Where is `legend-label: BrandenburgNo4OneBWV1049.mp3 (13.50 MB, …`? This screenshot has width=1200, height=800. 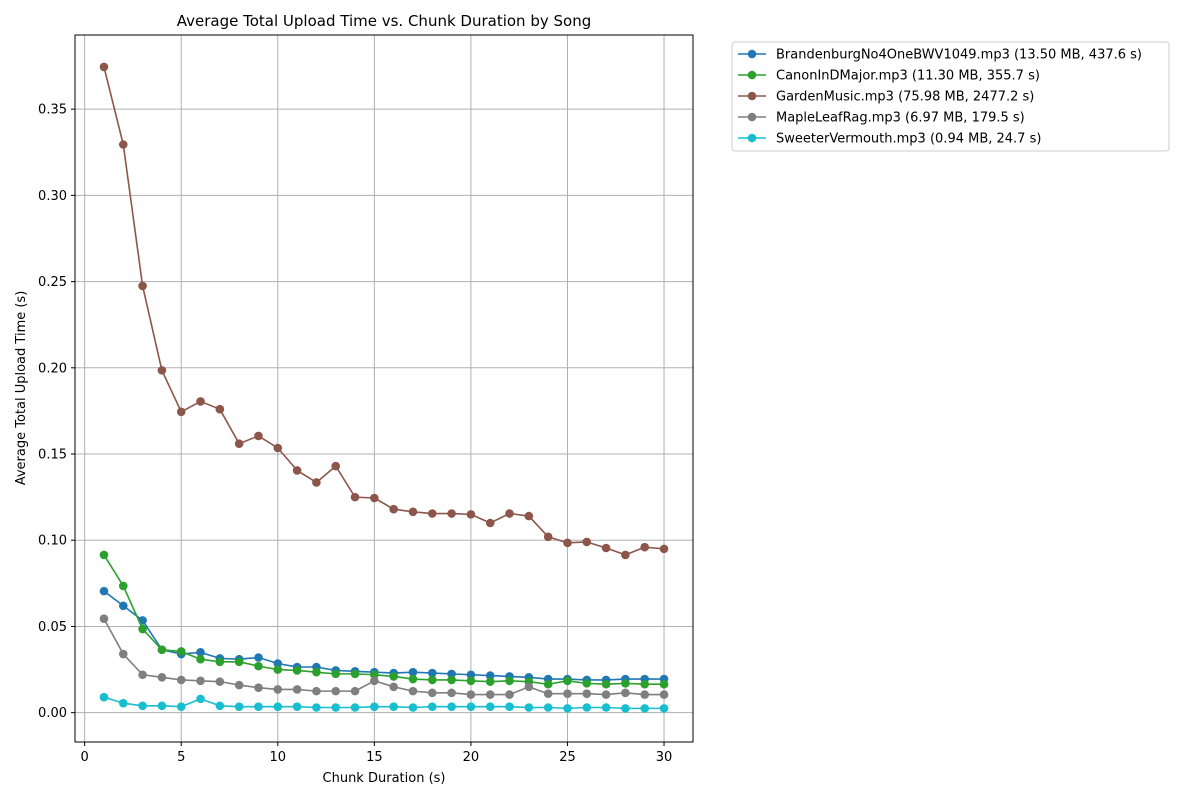 legend-label: BrandenburgNo4OneBWV1049.mp3 (13.50 MB, … is located at coordinates (959, 55).